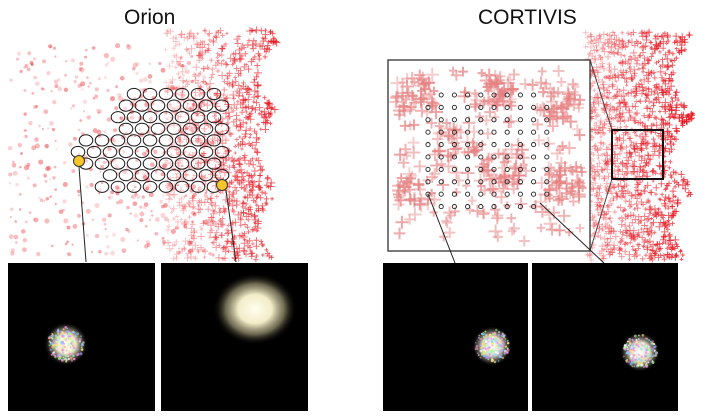 The height and width of the screenshot is (417, 720). I want to click on cortivis-phosphene-map, so click(638, 145).